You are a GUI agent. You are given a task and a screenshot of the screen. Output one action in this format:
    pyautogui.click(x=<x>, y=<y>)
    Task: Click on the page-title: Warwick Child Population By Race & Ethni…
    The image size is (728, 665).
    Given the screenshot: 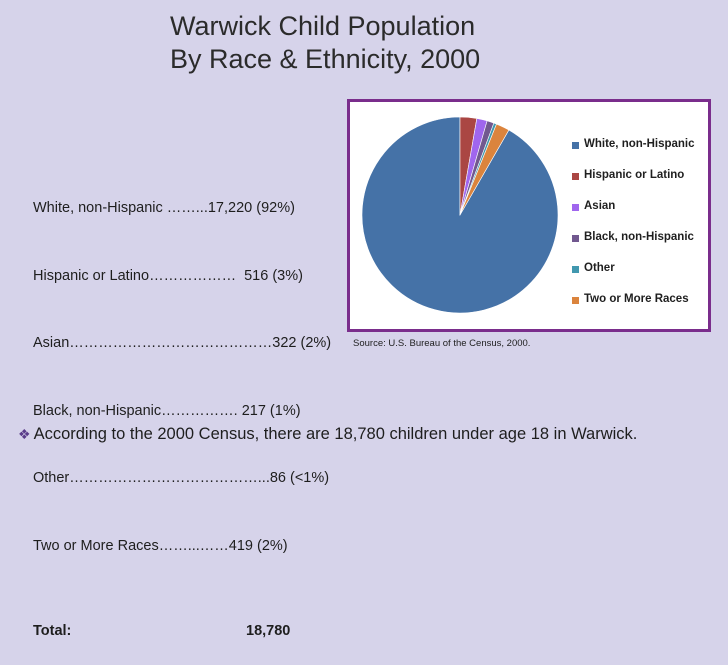 What is the action you would take?
    pyautogui.click(x=380, y=43)
    